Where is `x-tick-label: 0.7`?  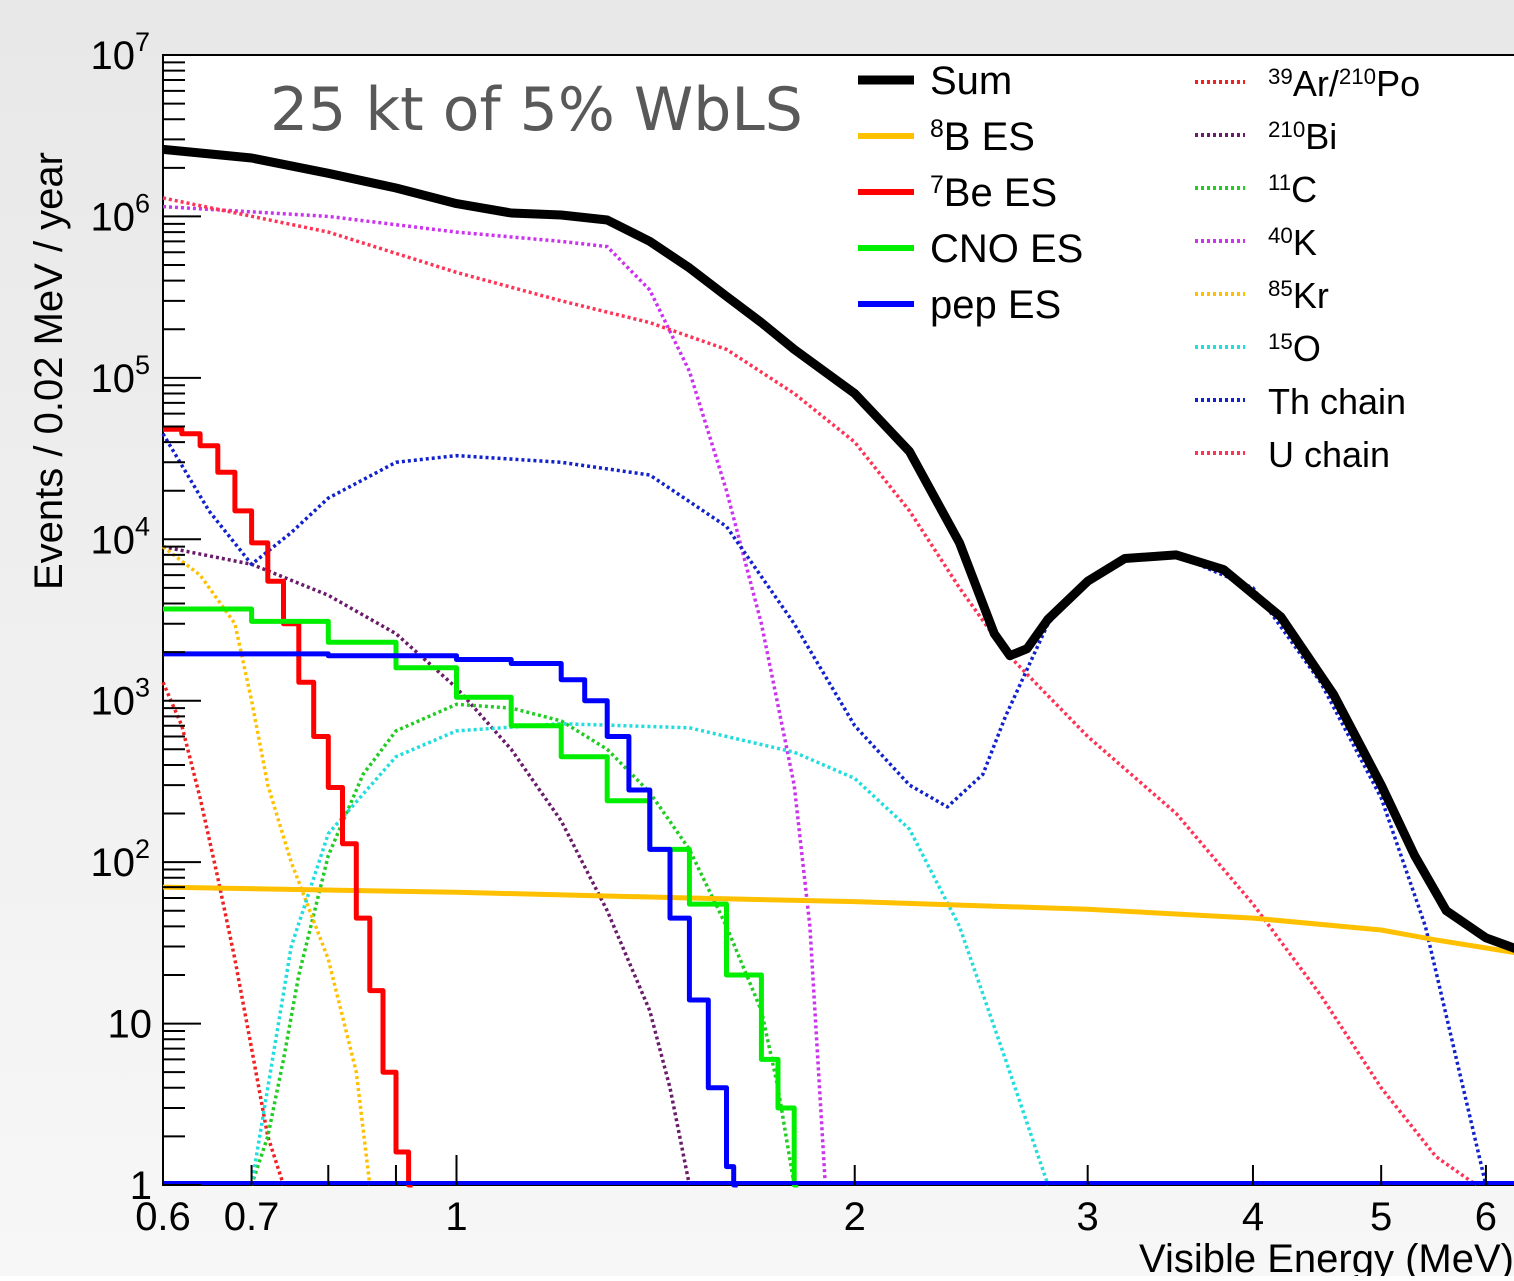 x-tick-label: 0.7 is located at coordinates (252, 1217).